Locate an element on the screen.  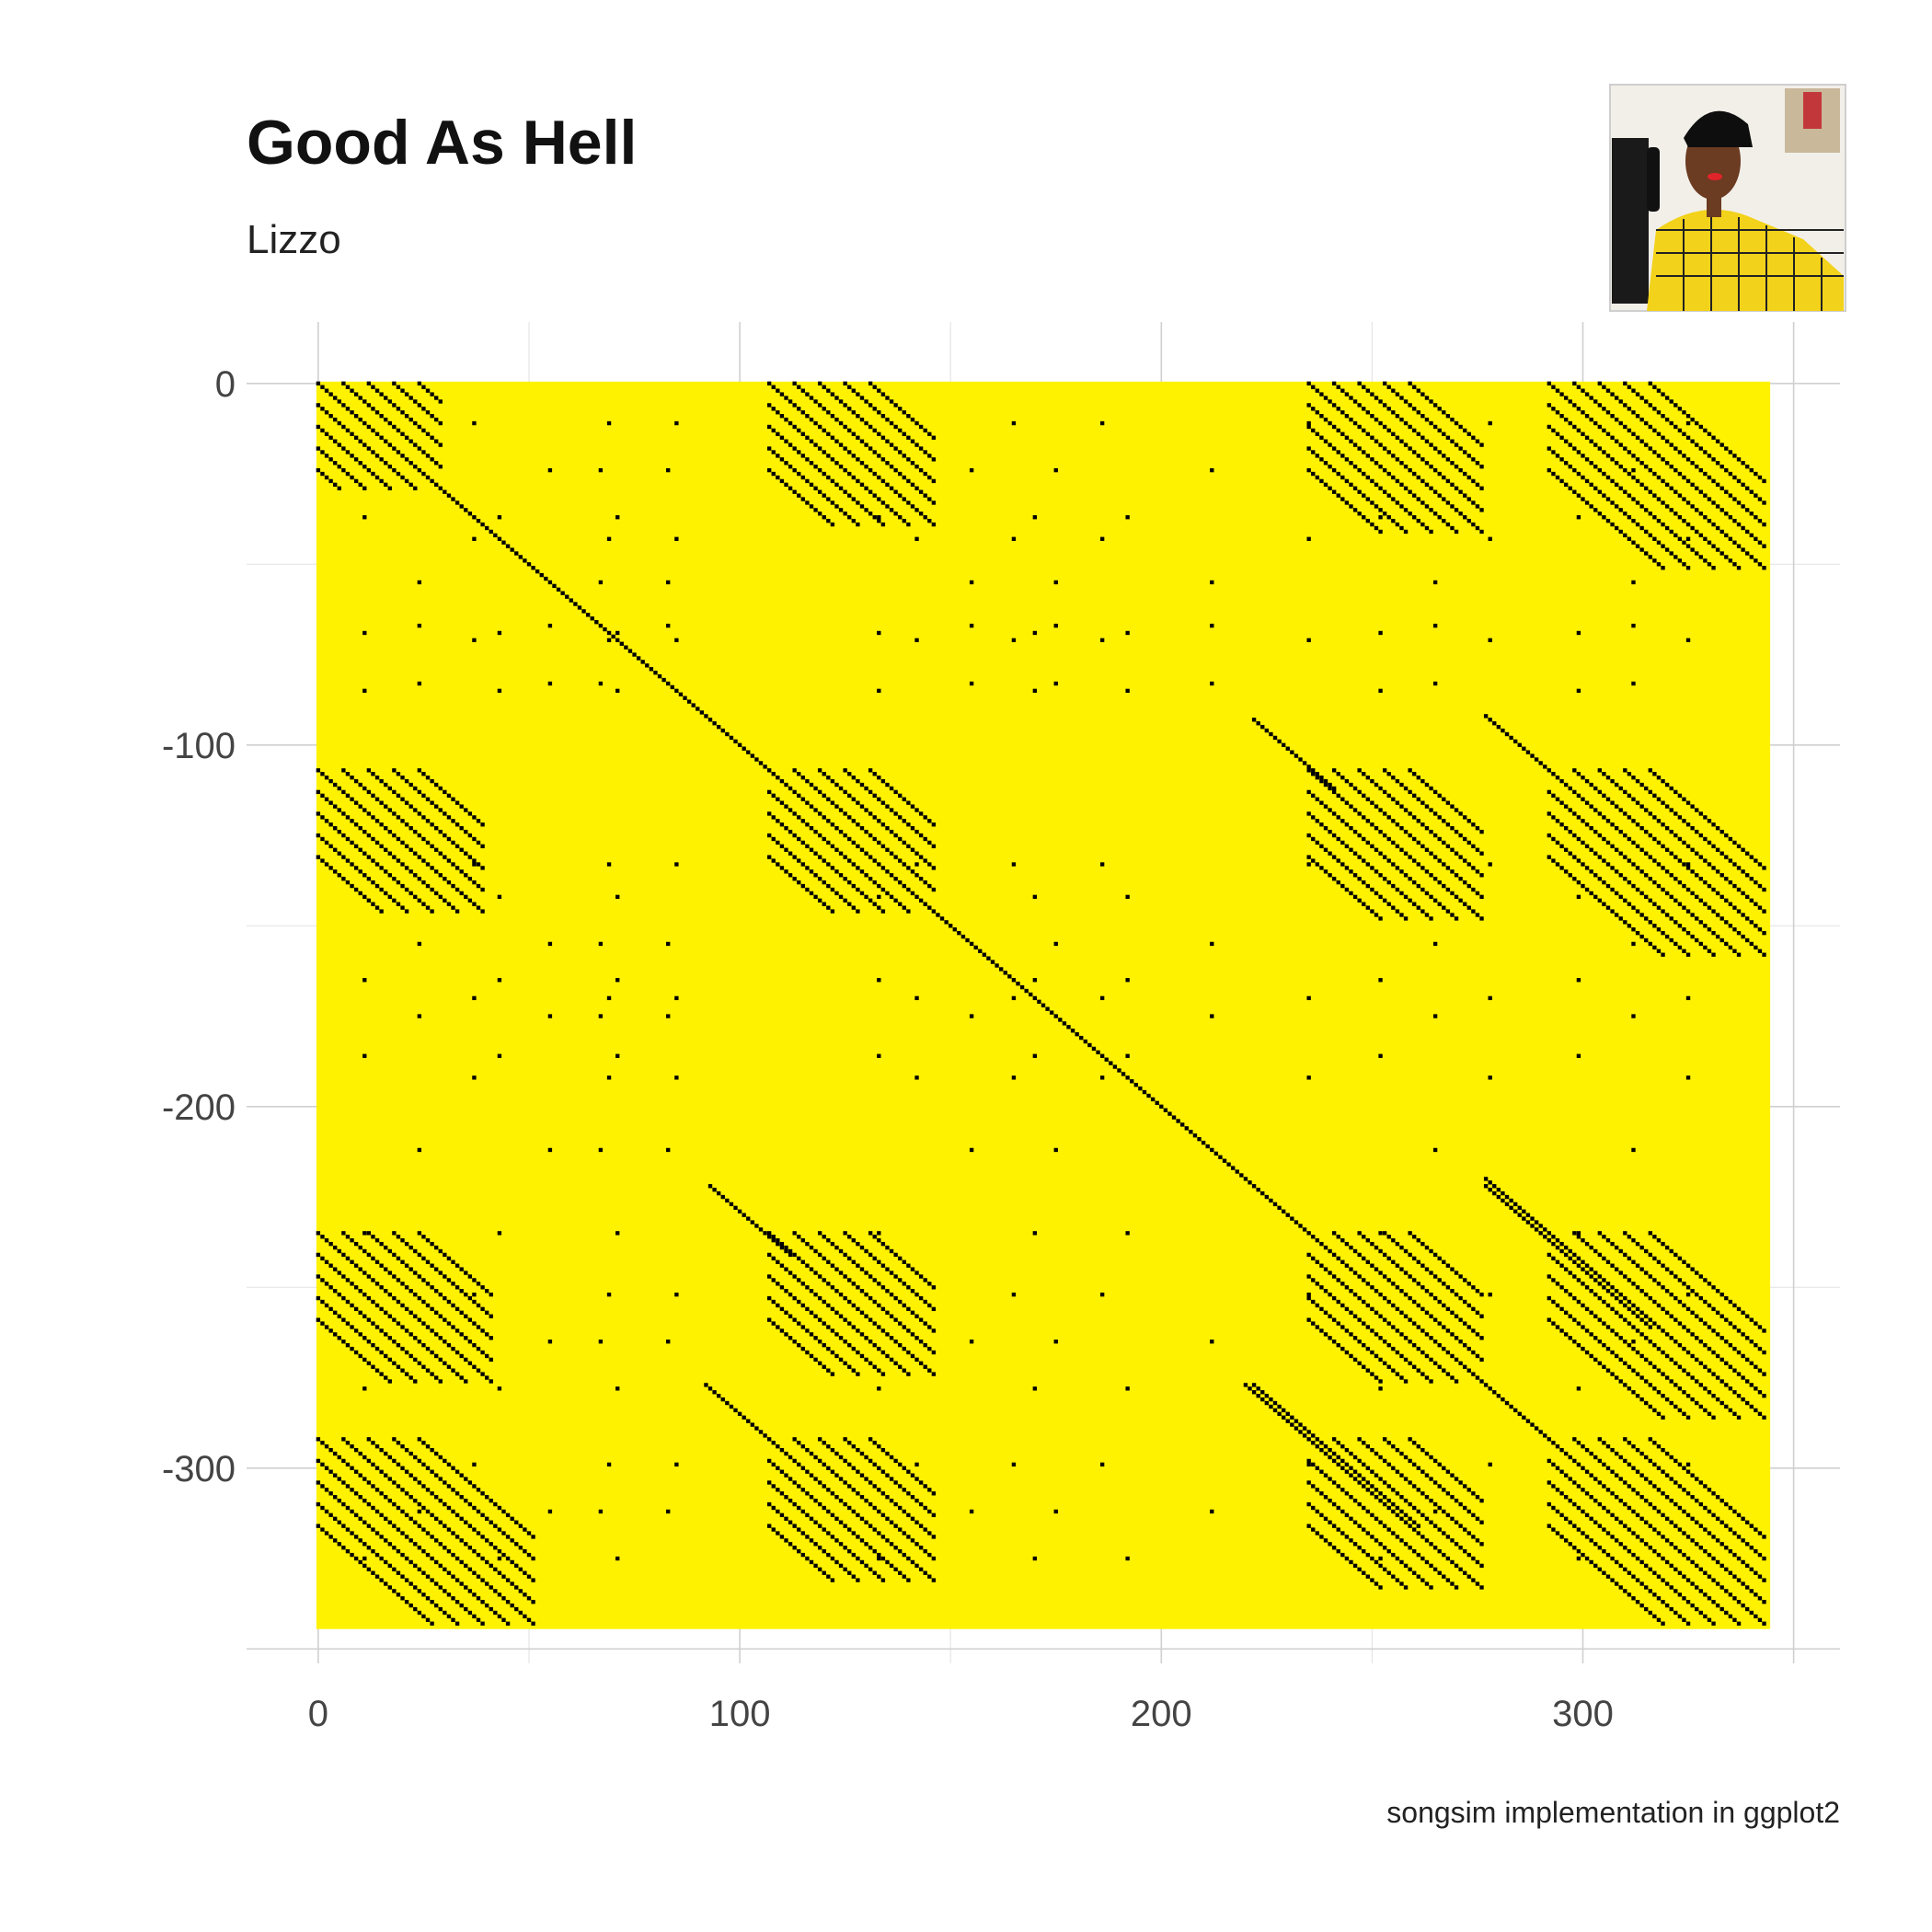
block-point-1927 is located at coordinates (1388, 774).